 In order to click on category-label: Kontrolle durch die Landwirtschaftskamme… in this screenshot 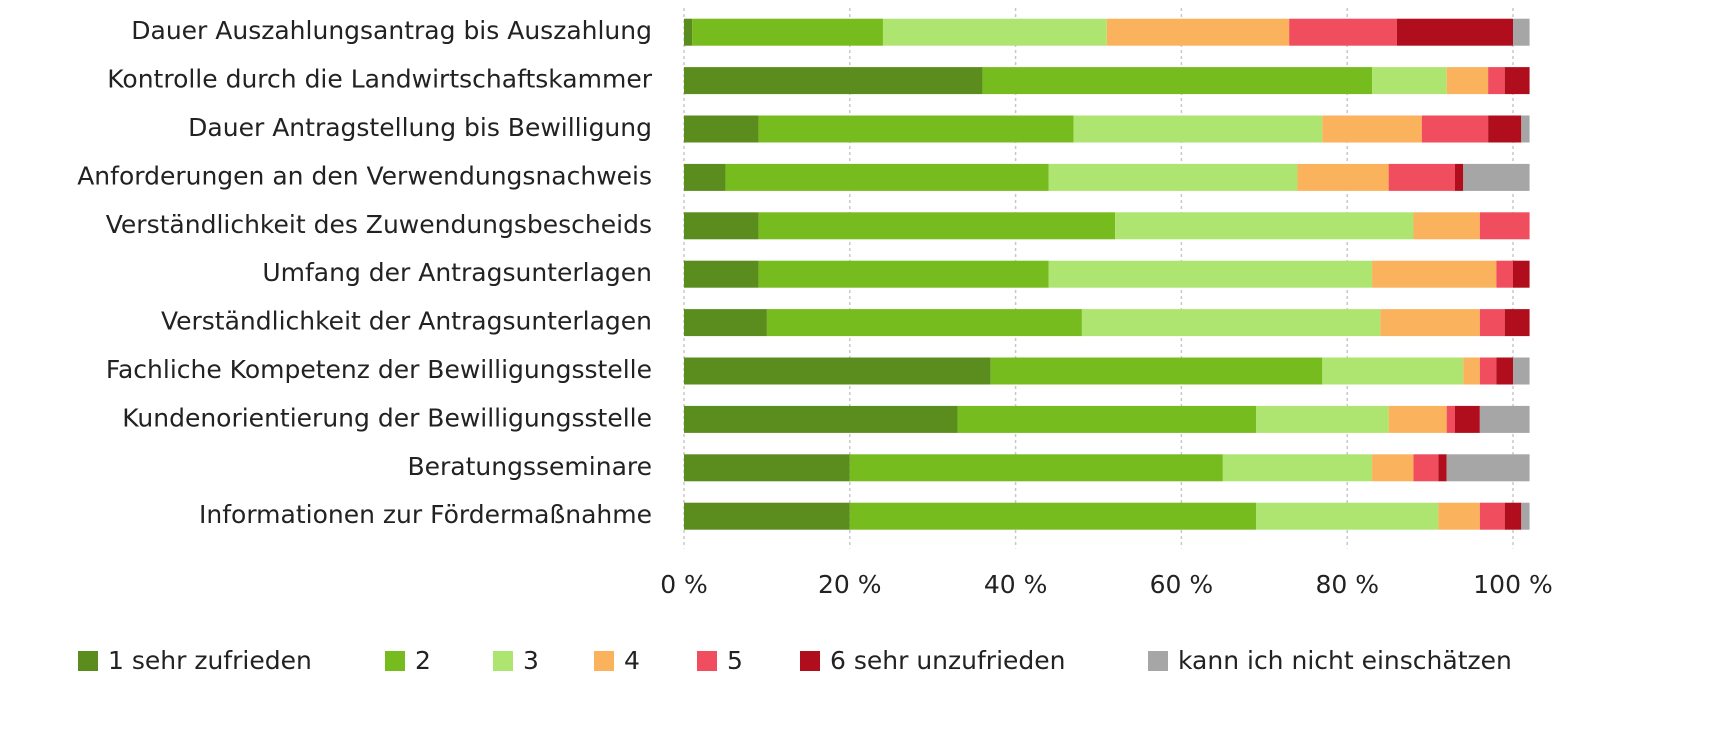, I will do `click(379, 79)`.